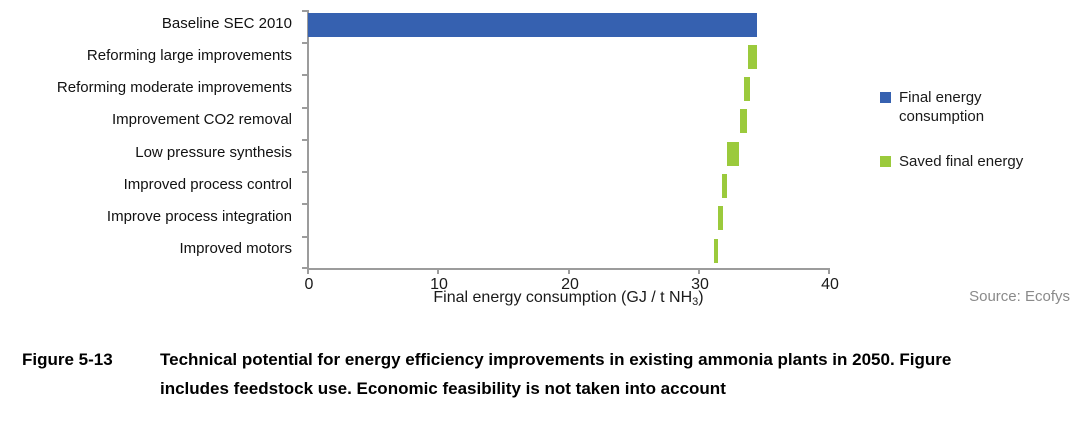 This screenshot has height=447, width=1078. I want to click on bar-baseline-sec-2010, so click(533, 25).